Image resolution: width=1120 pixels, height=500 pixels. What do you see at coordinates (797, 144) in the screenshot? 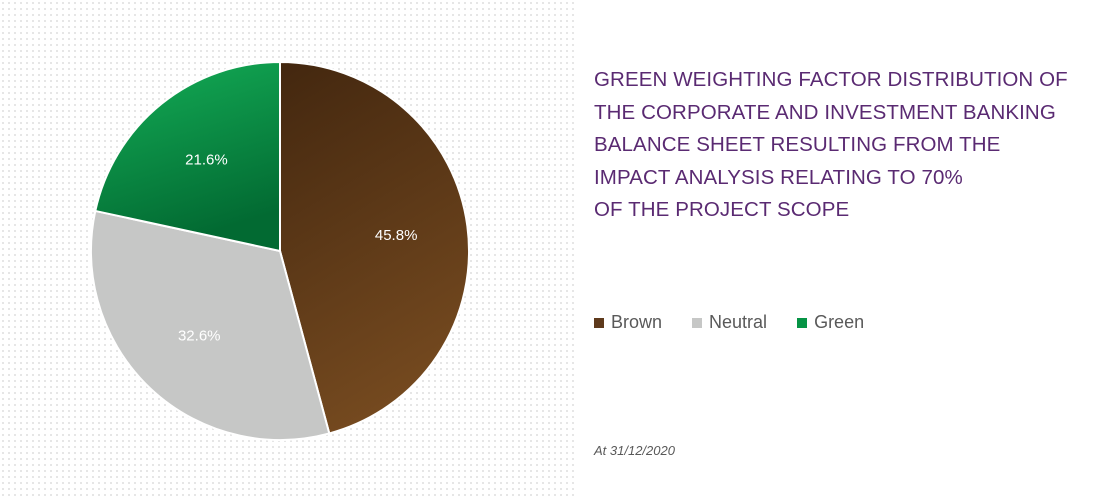
I see `chart-title-line: BALANCE SHEET RESULTING FROM THE` at bounding box center [797, 144].